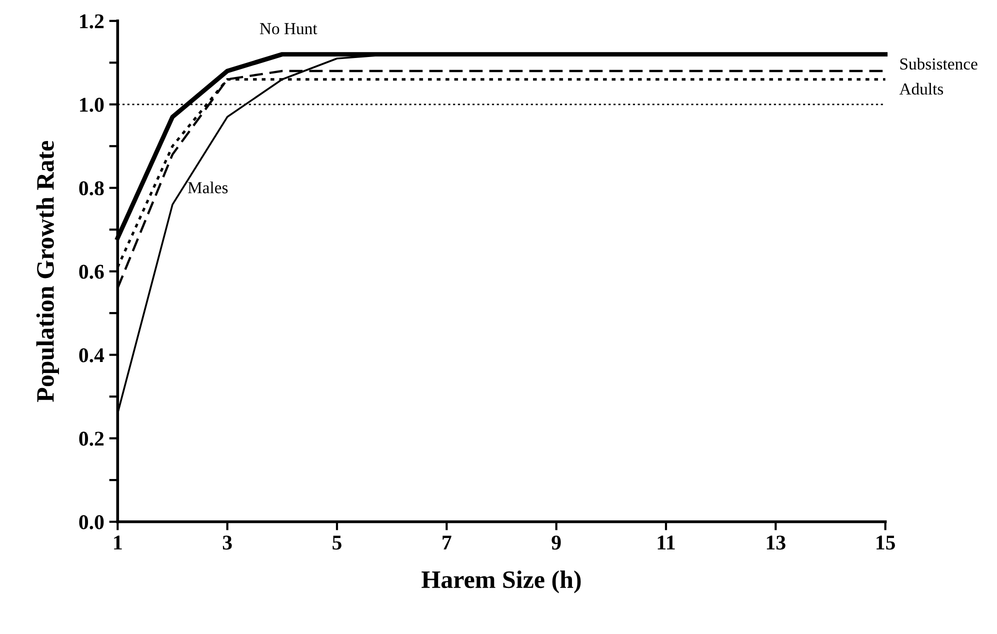 This screenshot has width=997, height=634. What do you see at coordinates (47, 271) in the screenshot?
I see `y-axis-title: Population Growth Rate` at bounding box center [47, 271].